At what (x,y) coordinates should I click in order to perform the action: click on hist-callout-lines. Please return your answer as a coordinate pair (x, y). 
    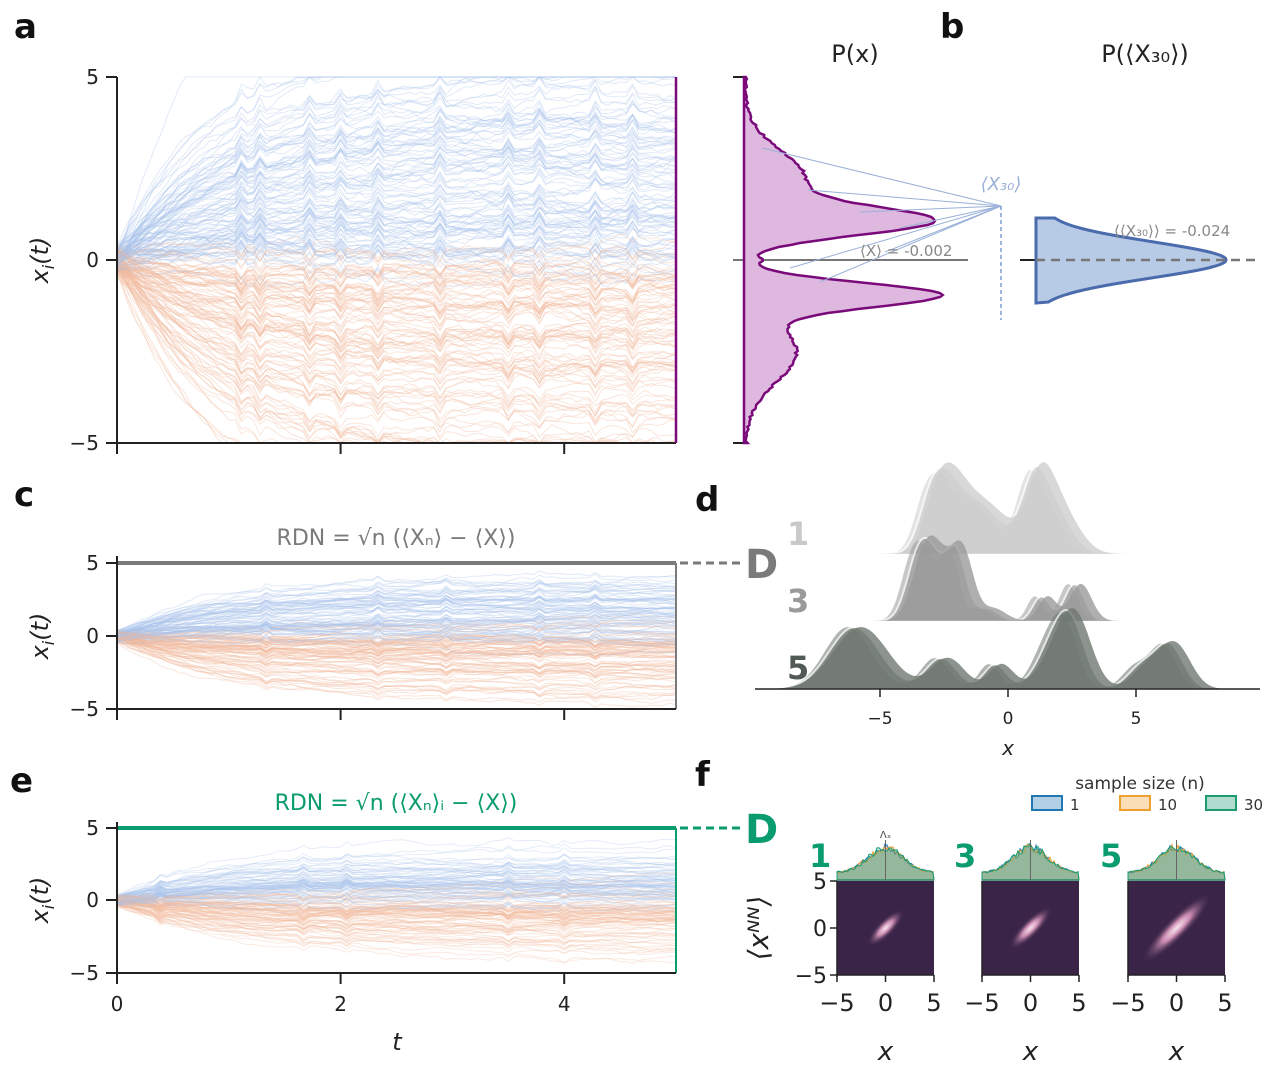
    Looking at the image, I should click on (881, 215).